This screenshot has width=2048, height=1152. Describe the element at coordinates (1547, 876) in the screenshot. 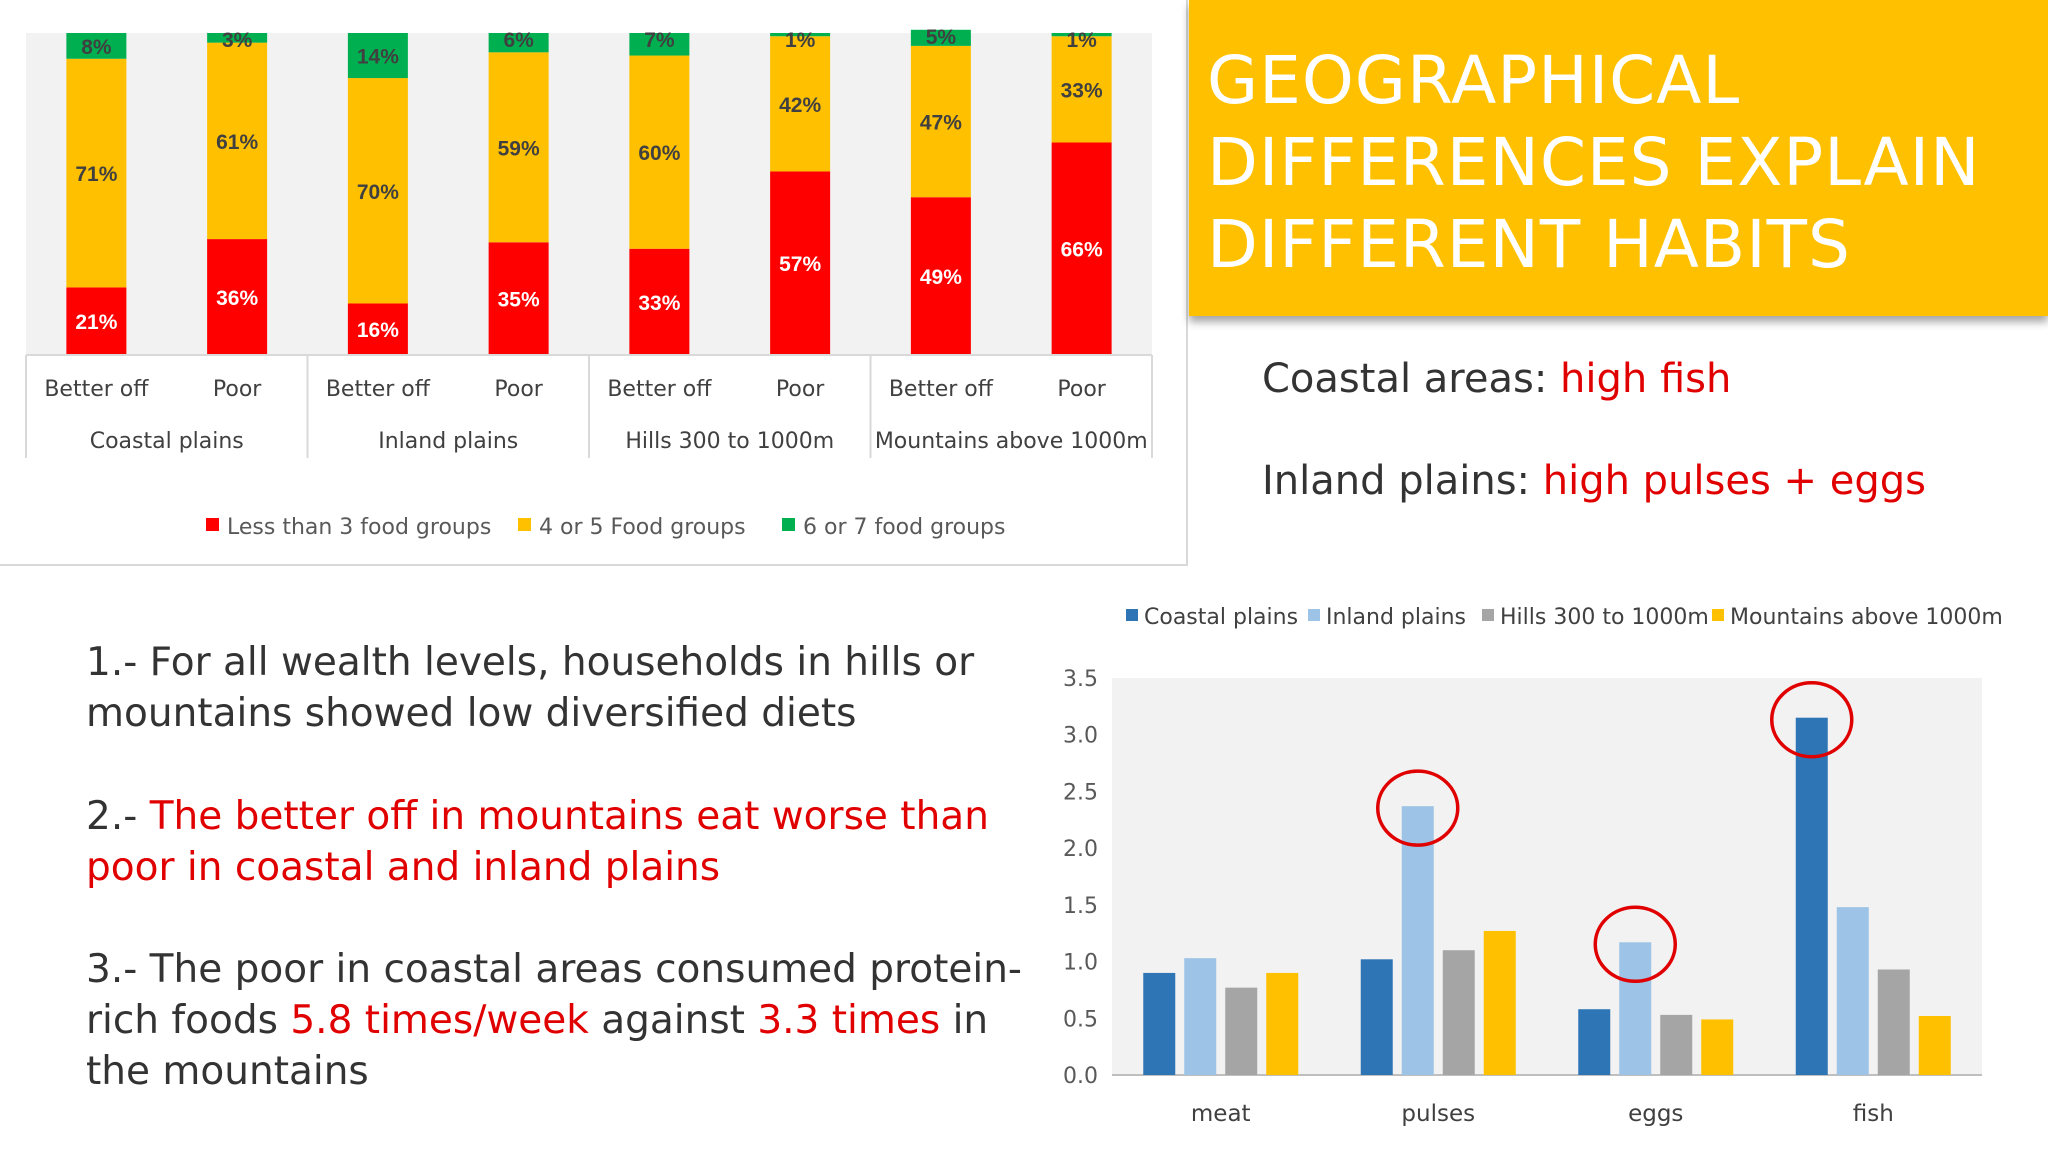

I see `plot-area` at that location.